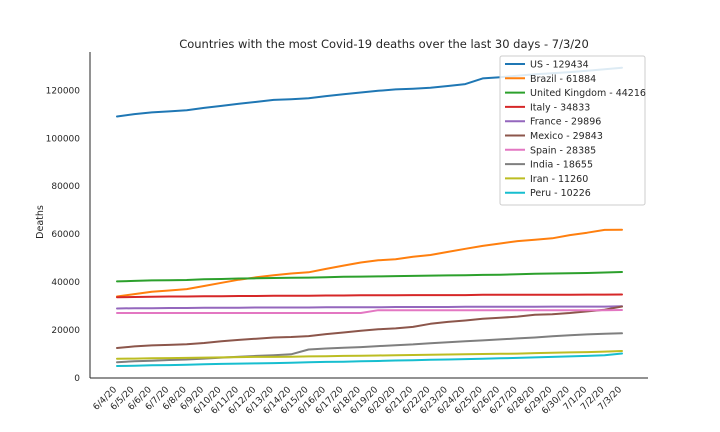 The width and height of the screenshot is (720, 432). What do you see at coordinates (559, 179) in the screenshot?
I see `legend-label: Iran - 11260` at bounding box center [559, 179].